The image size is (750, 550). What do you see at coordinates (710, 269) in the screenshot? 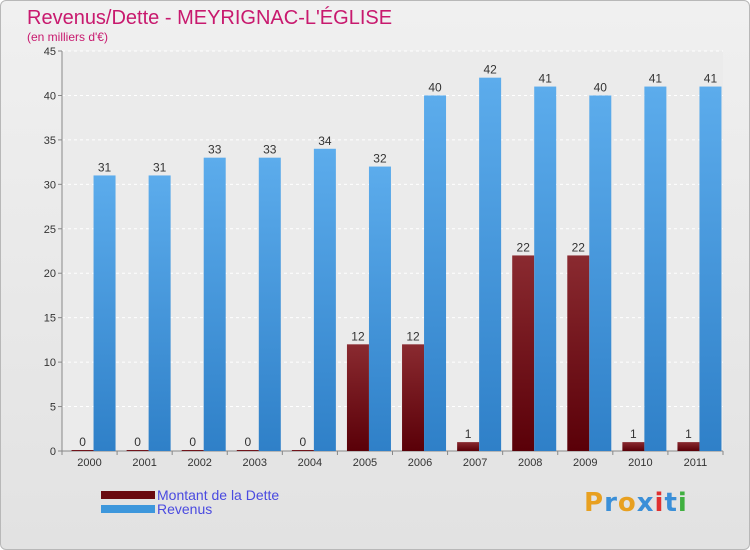
I see `bar-revenue-2011` at bounding box center [710, 269].